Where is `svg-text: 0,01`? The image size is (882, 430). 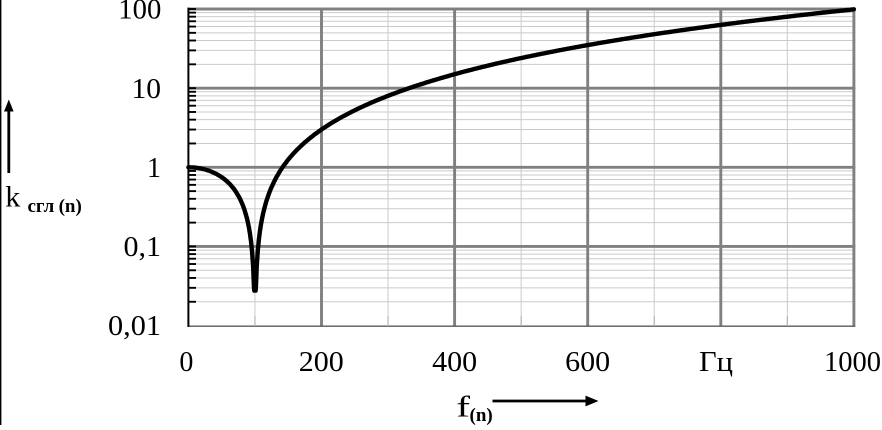 svg-text: 0,01 is located at coordinates (134, 326).